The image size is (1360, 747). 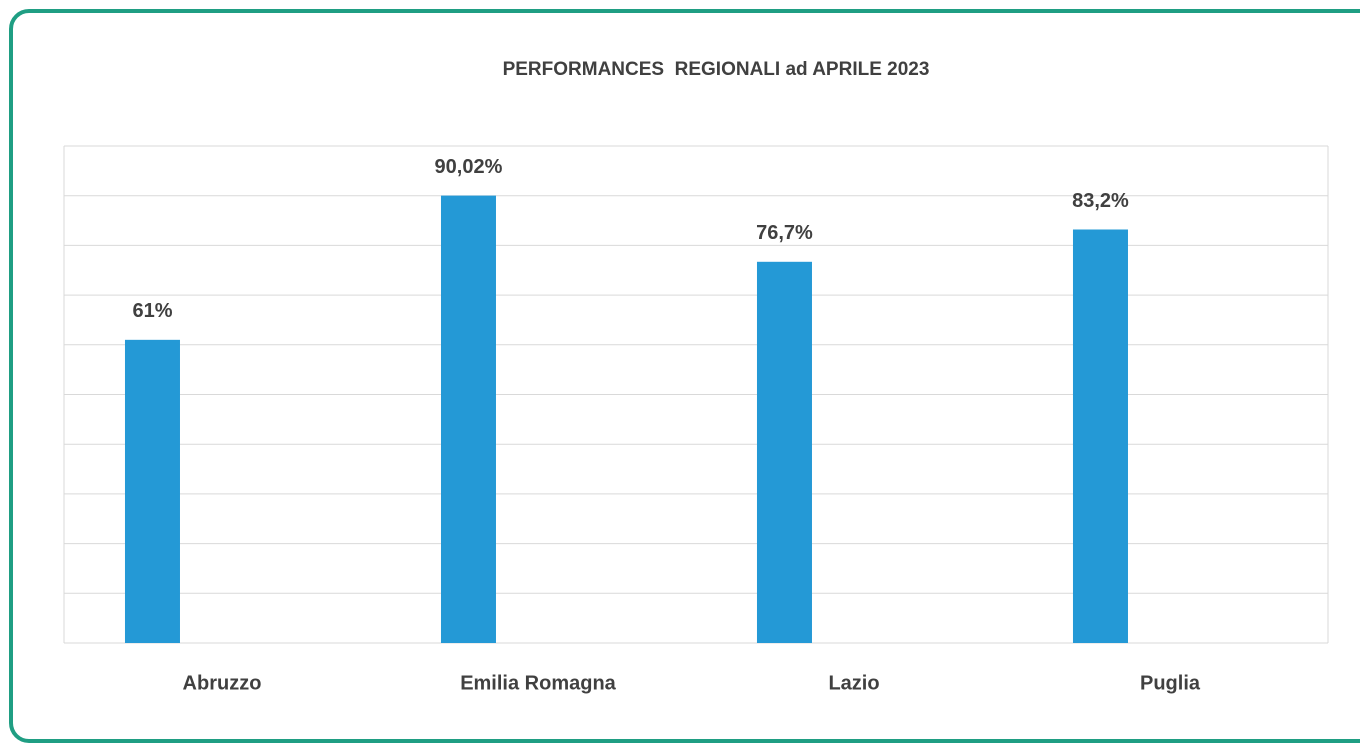 What do you see at coordinates (152, 311) in the screenshot?
I see `data-label: 61%` at bounding box center [152, 311].